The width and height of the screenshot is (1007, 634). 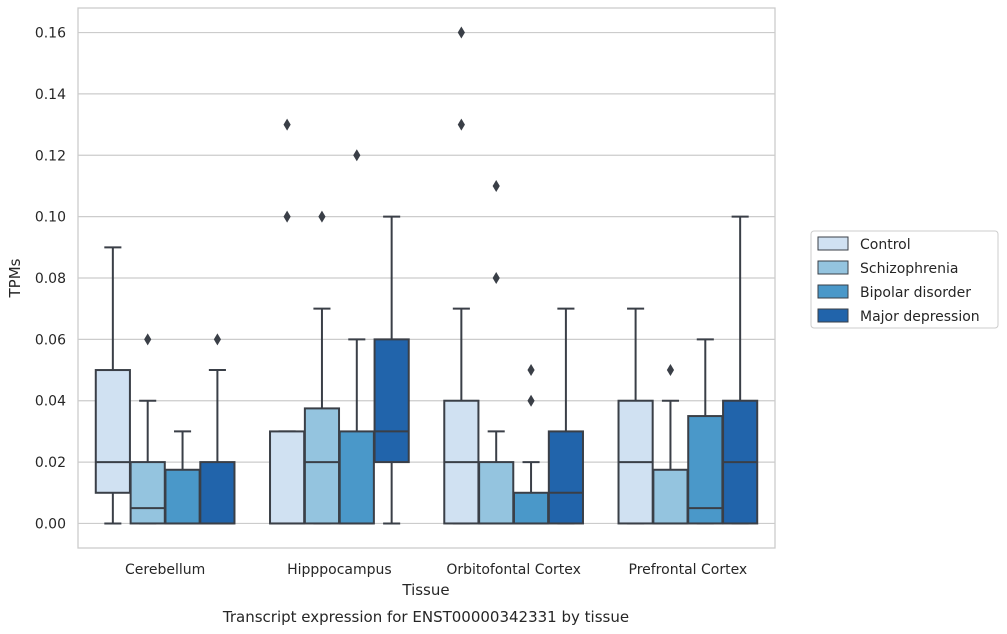 I want to click on x-tick-label: Hipppocampus, so click(x=339, y=570).